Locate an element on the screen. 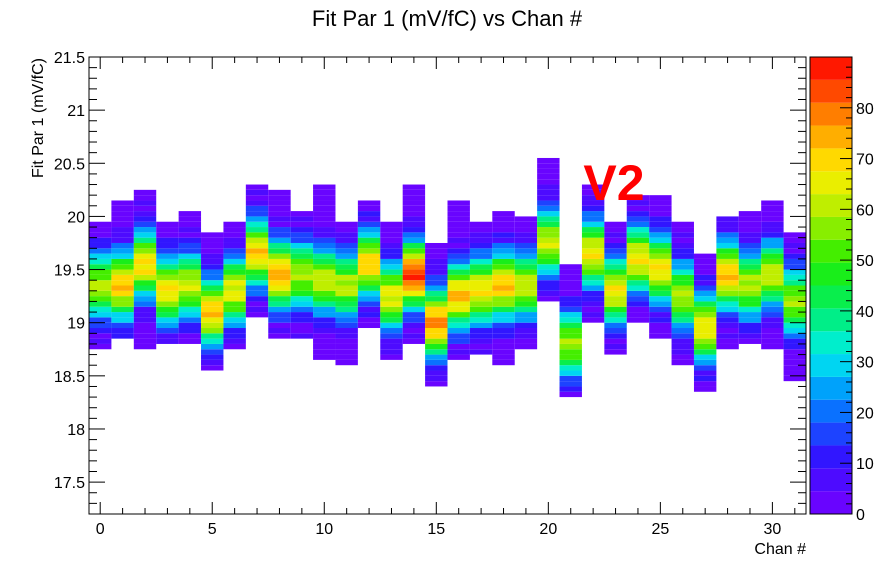 The width and height of the screenshot is (896, 572). palette-frame is located at coordinates (831, 285).